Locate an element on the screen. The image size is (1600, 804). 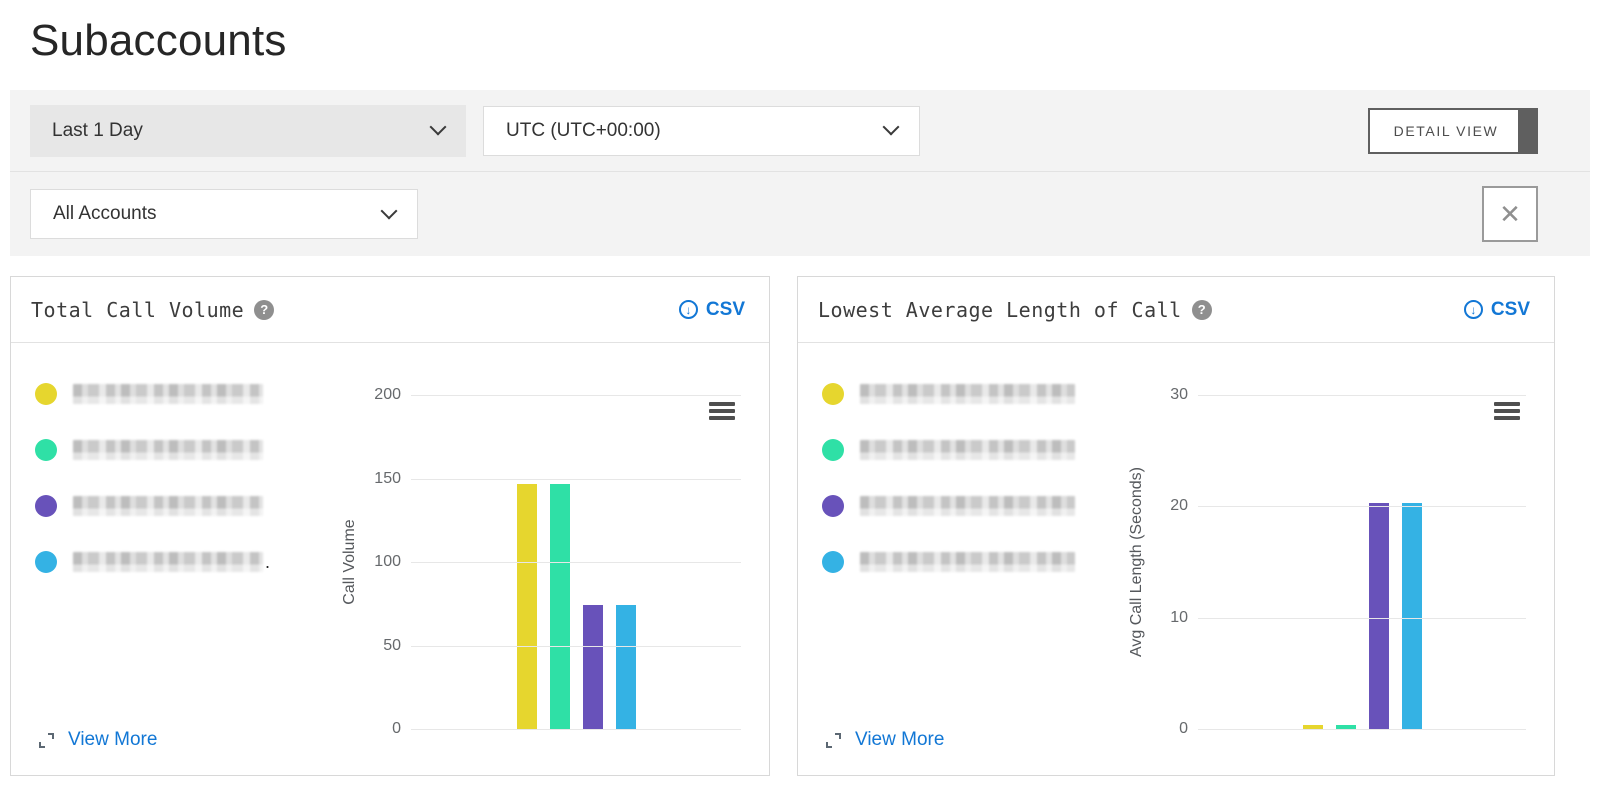
card-title: Lowest Average Length of Call is located at coordinates (1000, 309).